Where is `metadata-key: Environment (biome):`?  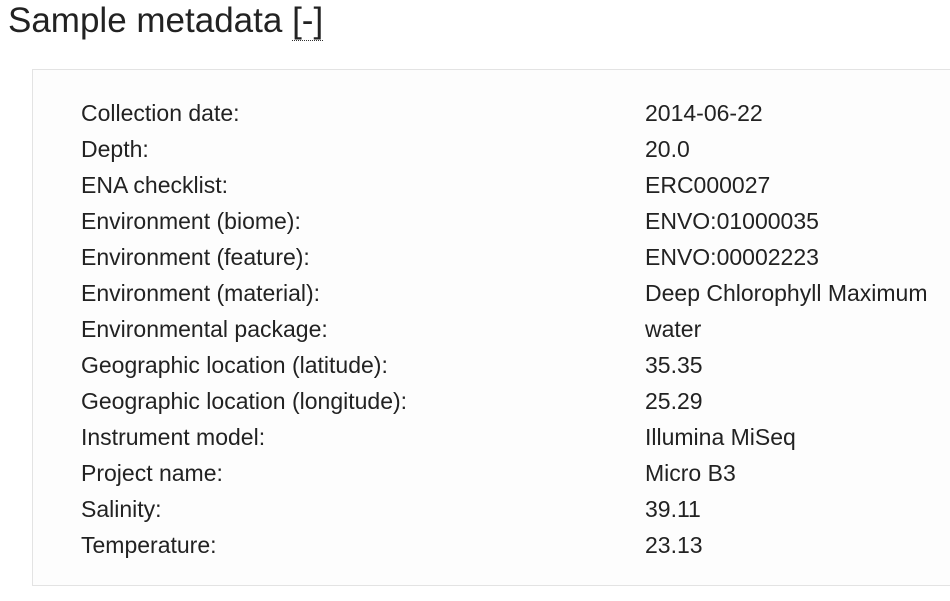
metadata-key: Environment (biome): is located at coordinates (191, 221).